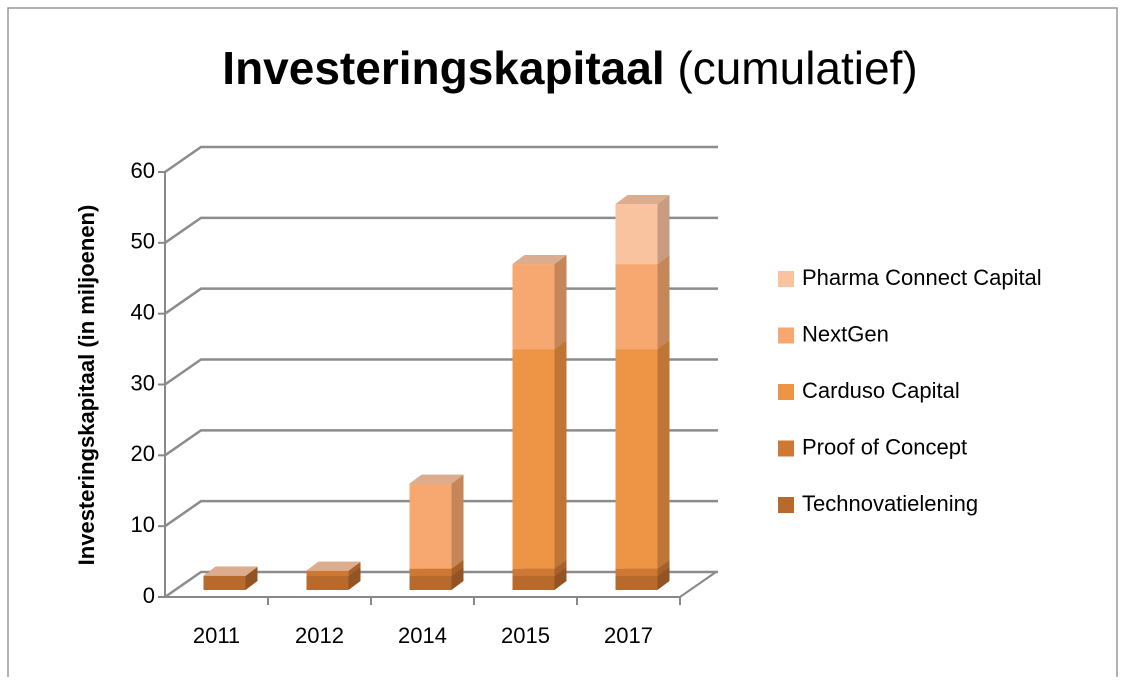  What do you see at coordinates (443, 68) in the screenshot?
I see `title-main: Investeringskapitaal` at bounding box center [443, 68].